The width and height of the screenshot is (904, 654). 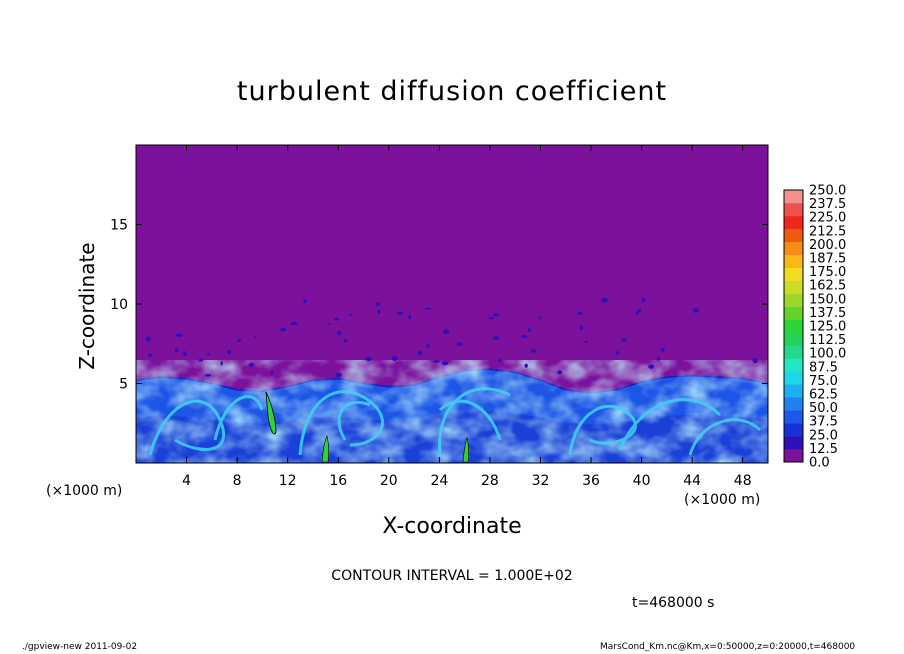 I want to click on colorbar-label: 0.0, so click(x=819, y=463).